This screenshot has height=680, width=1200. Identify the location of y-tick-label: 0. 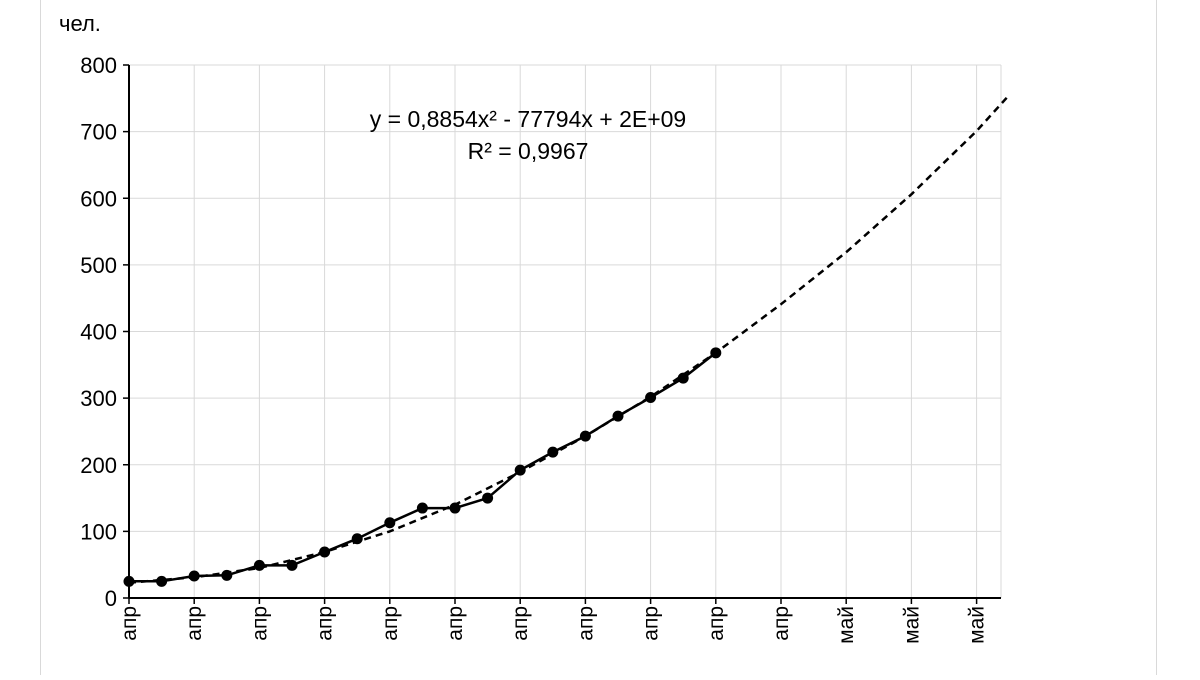
(111, 598).